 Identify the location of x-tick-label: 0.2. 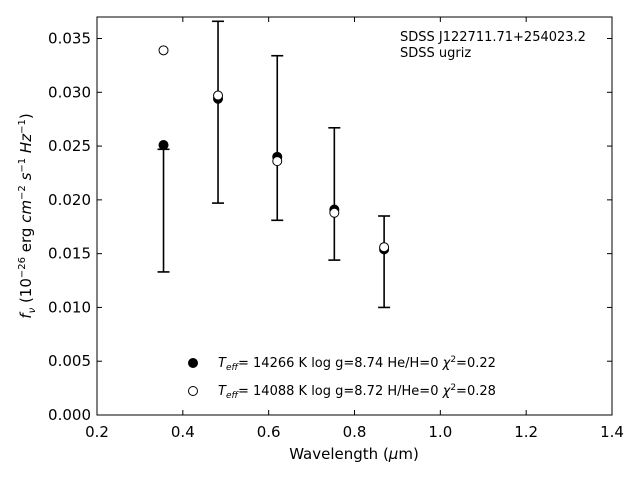
(97, 432).